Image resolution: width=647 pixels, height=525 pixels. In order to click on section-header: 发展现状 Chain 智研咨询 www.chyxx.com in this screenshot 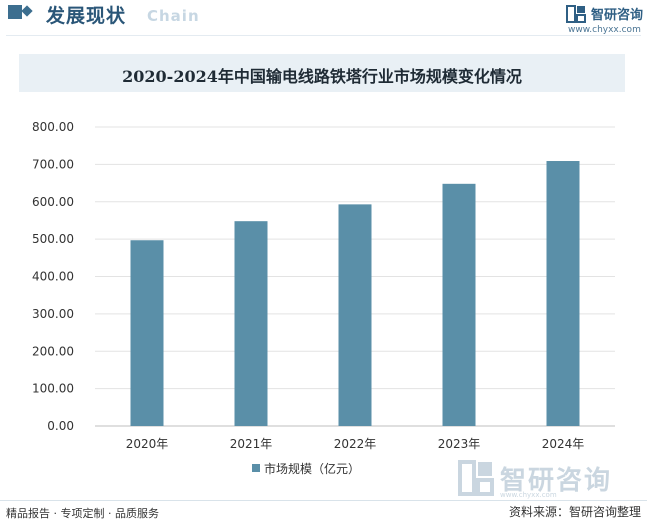, I will do `click(323, 18)`.